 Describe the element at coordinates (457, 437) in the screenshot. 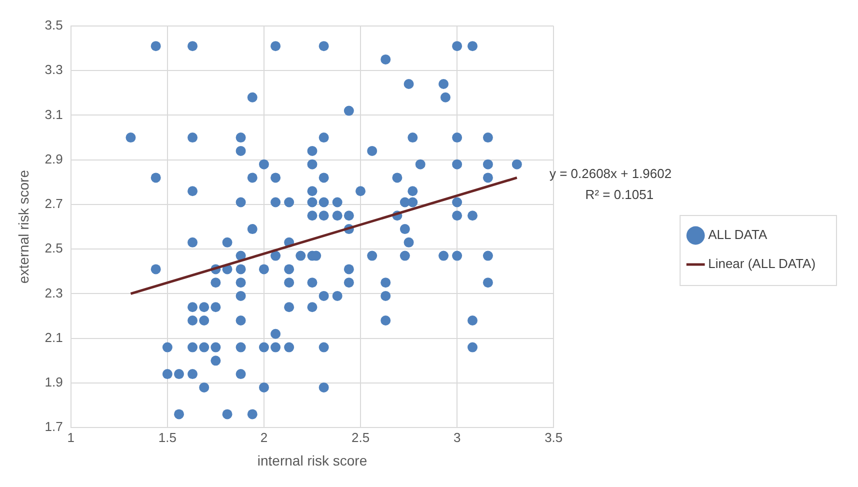

I see `x-tick-label: 3` at that location.